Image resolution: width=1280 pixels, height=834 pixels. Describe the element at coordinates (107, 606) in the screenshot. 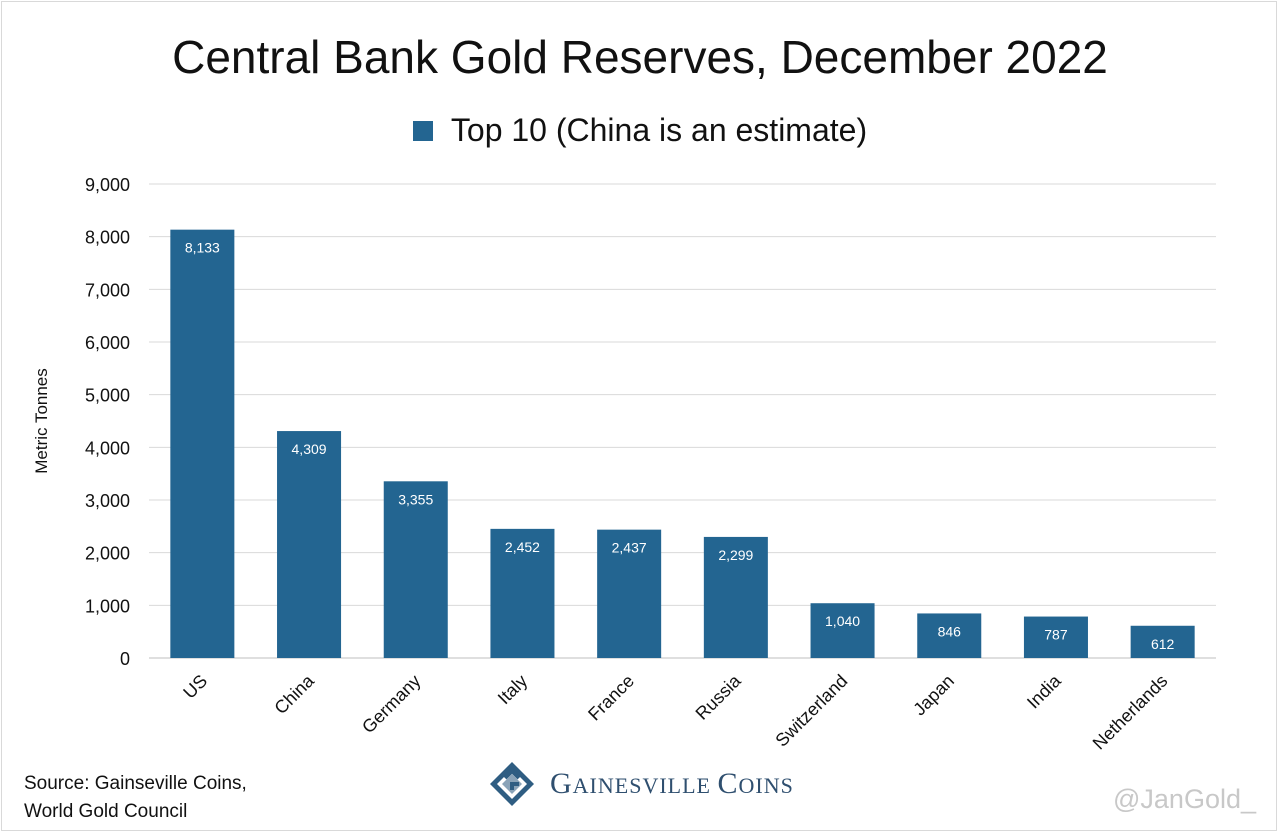

I see `y-tick-label: 1,000` at that location.